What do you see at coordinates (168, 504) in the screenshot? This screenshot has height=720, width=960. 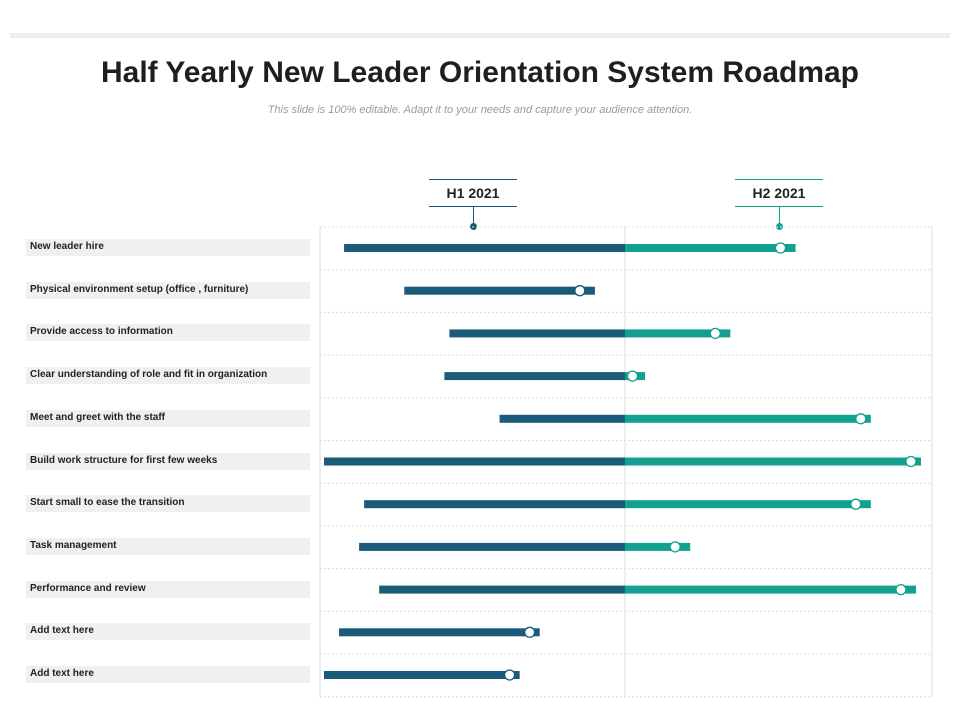 I see `task-label: Start small to ease the transition` at bounding box center [168, 504].